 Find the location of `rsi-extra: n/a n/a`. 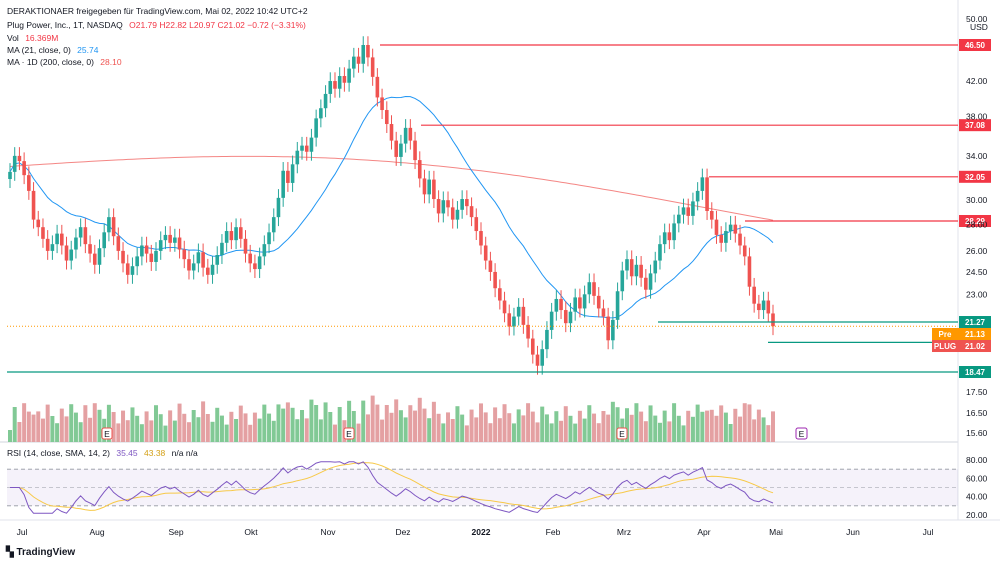

rsi-extra: n/a n/a is located at coordinates (184, 453).